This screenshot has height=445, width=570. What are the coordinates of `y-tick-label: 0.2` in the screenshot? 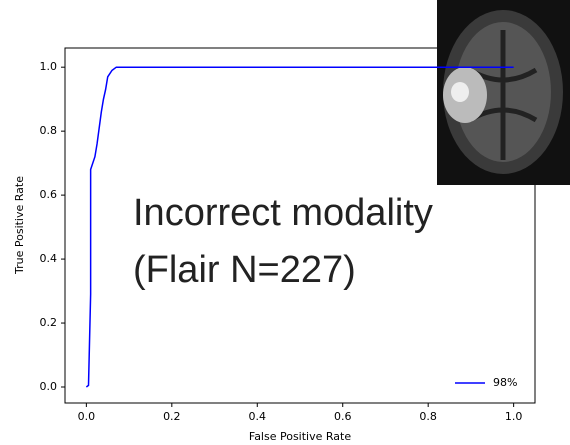 It's located at (49, 322).